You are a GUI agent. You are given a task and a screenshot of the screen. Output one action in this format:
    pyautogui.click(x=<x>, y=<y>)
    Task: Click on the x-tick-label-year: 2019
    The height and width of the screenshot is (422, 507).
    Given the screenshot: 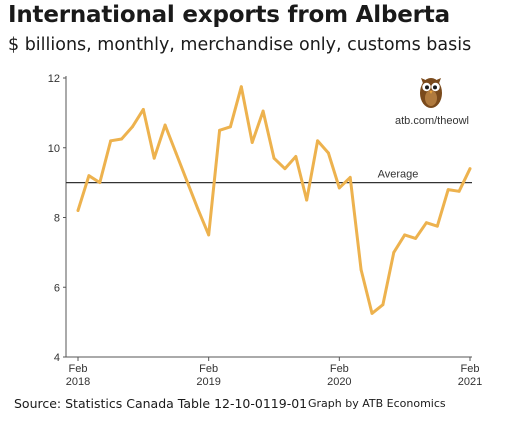 What is the action you would take?
    pyautogui.click(x=208, y=382)
    